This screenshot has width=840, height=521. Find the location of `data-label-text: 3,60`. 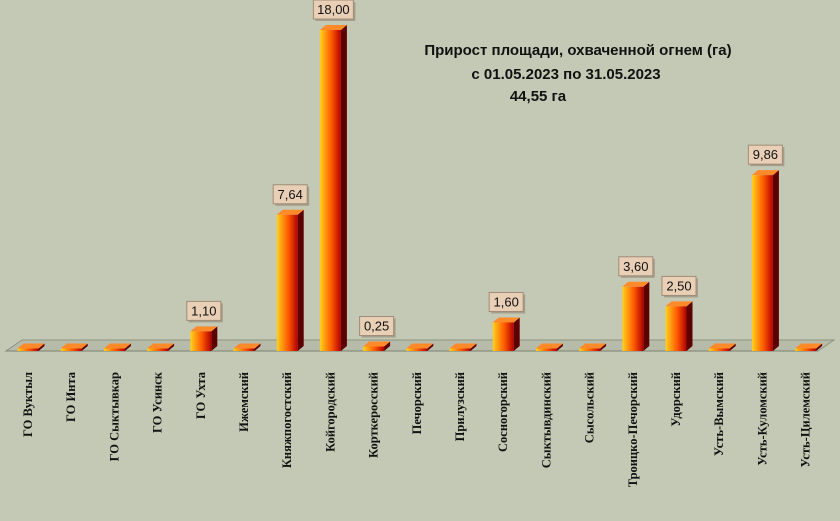

data-label-text: 3,60 is located at coordinates (635, 266).